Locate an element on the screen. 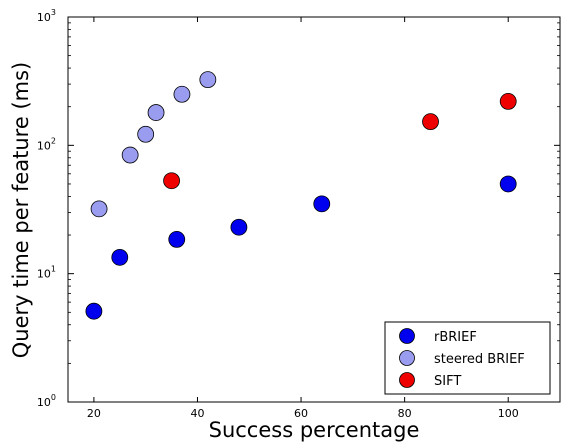 Image resolution: width=568 pixels, height=448 pixels. legend-marker-rbrief is located at coordinates (407, 336).